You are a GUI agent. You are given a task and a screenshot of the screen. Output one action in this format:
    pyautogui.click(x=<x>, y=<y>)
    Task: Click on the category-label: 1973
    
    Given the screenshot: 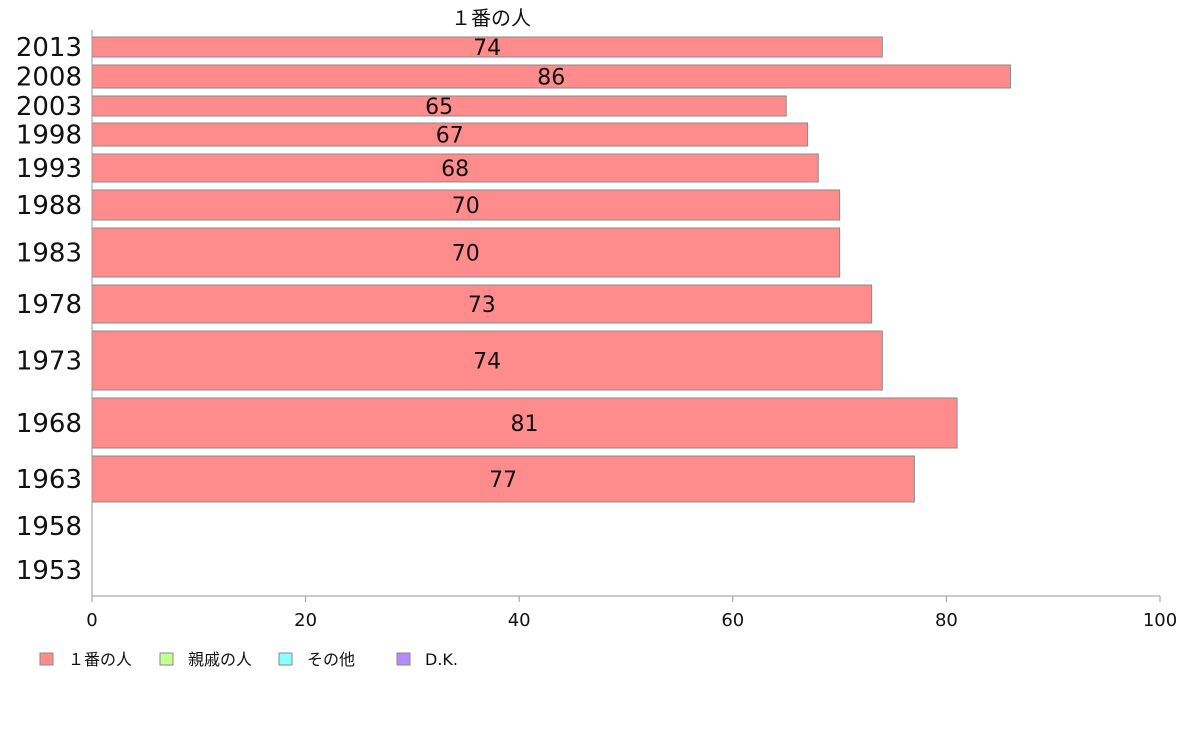 What is the action you would take?
    pyautogui.click(x=49, y=362)
    